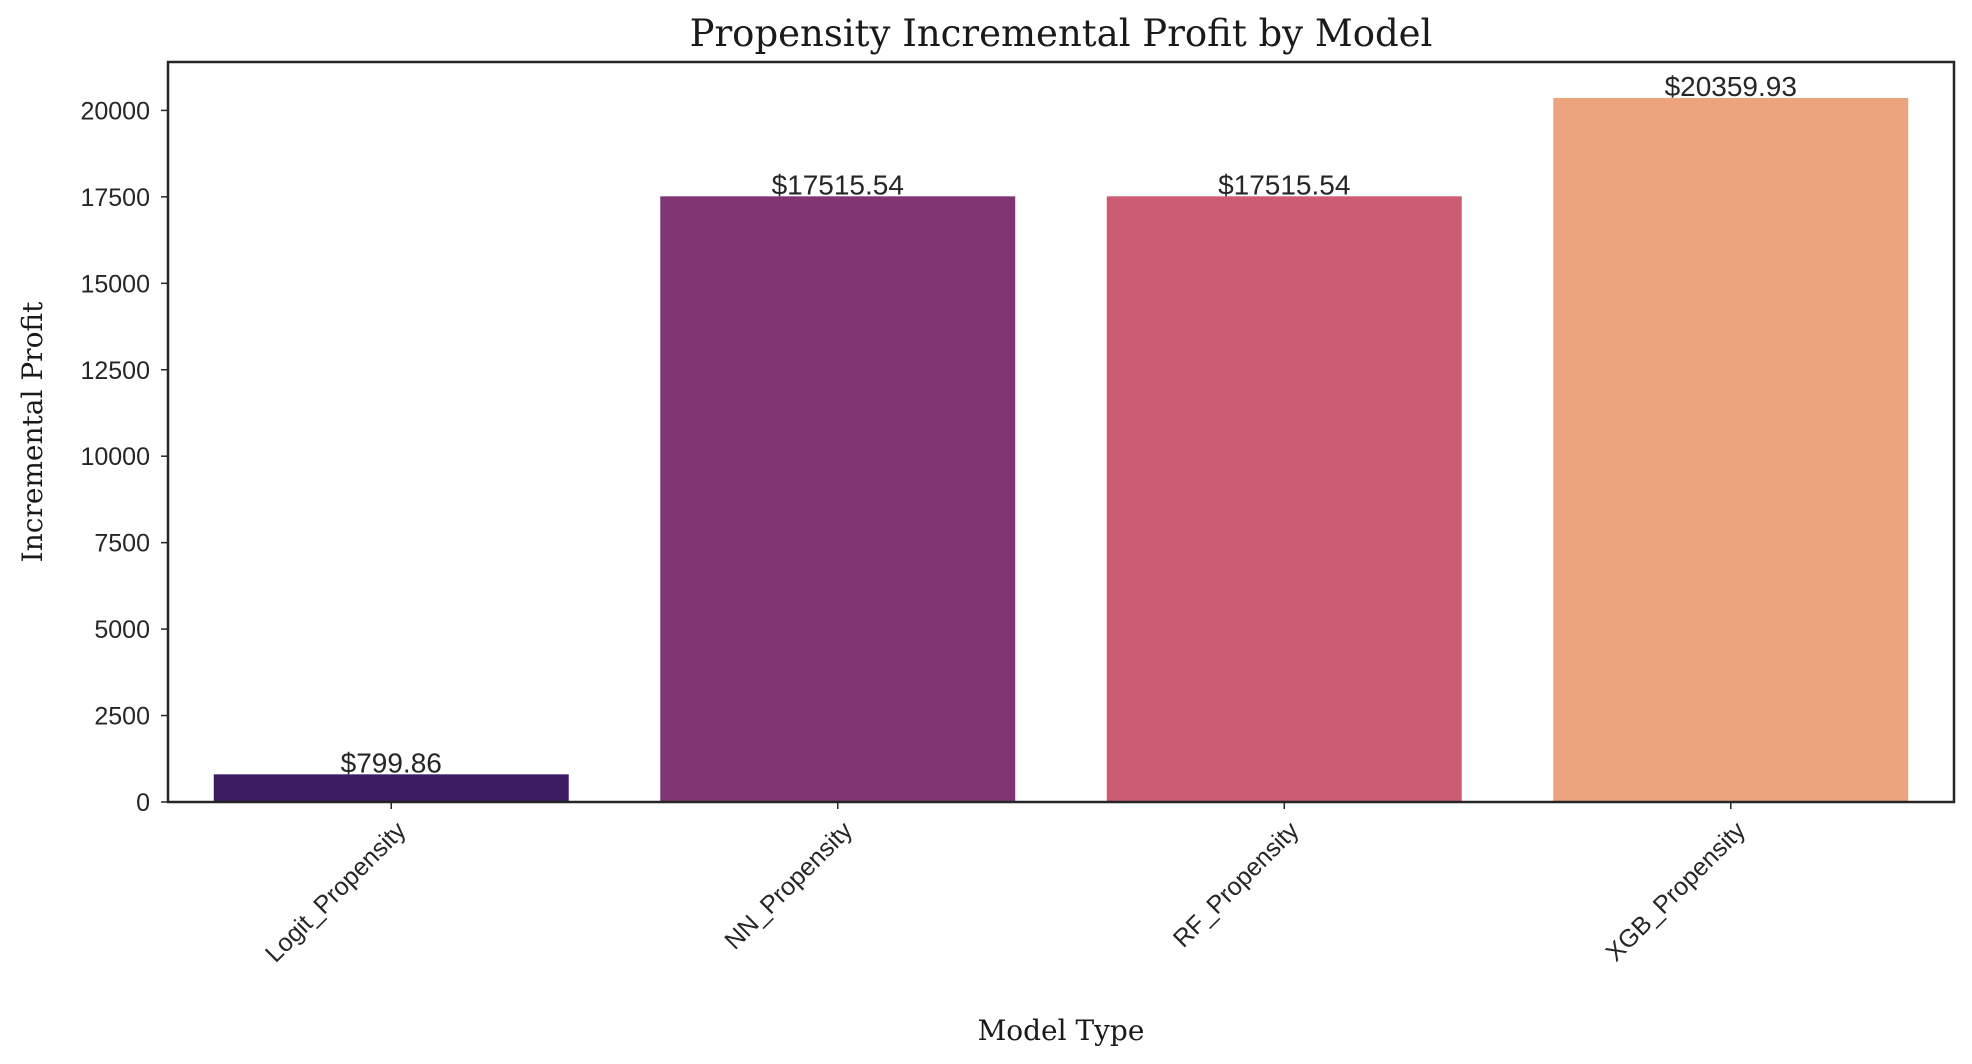  I want to click on bar-nn-propensity, so click(838, 499).